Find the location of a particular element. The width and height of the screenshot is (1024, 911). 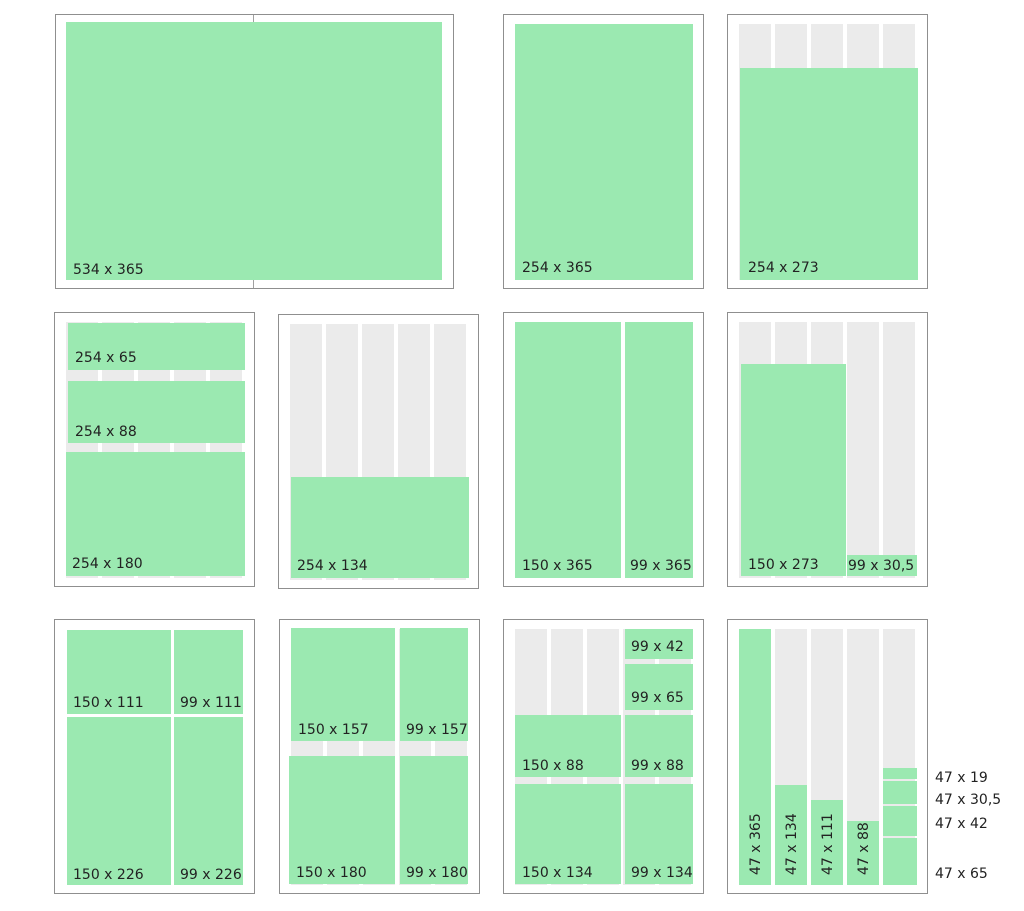

ad-size-label: 99 x 365 is located at coordinates (661, 566).